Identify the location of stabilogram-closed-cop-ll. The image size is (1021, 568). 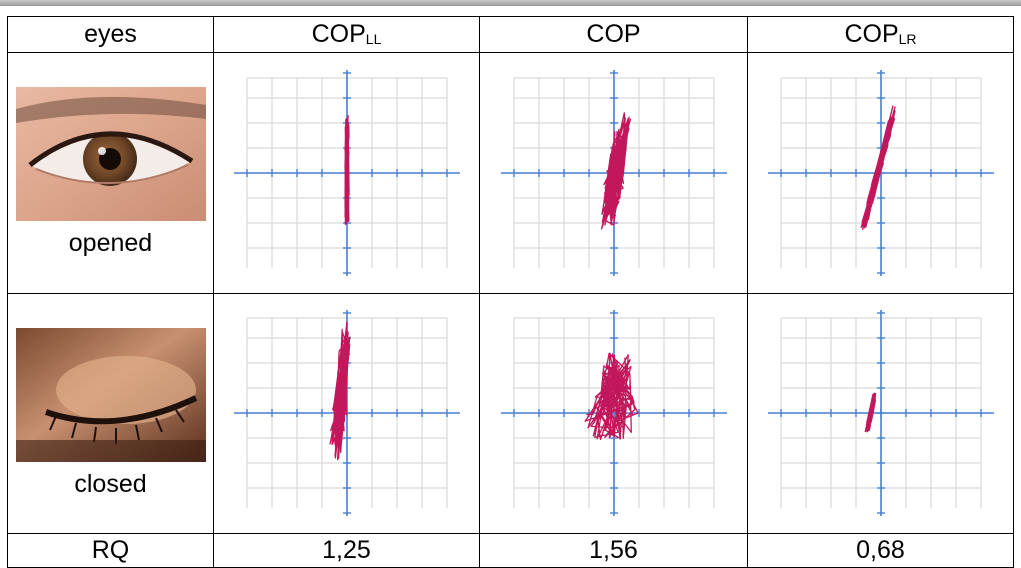
(346, 413).